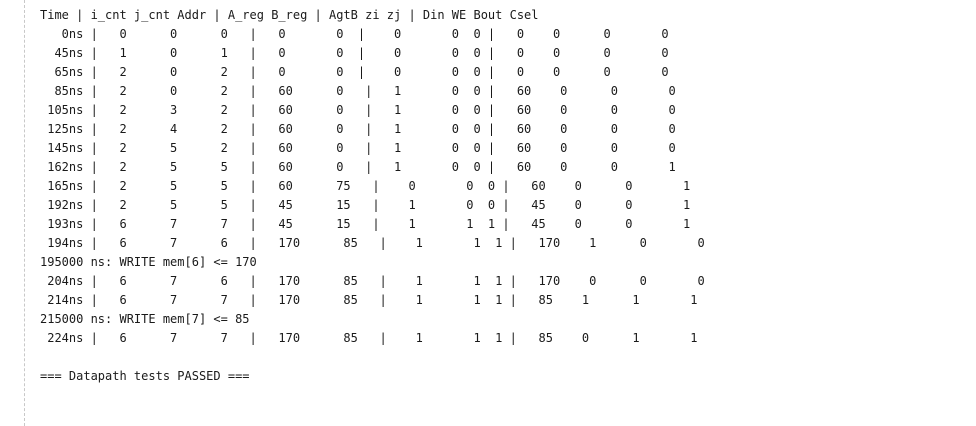 Image resolution: width=976 pixels, height=426 pixels. I want to click on log-line: 193ns | 6 7 7 | 45 15 | 1 1 1 | 45 0 0 1, so click(365, 224).